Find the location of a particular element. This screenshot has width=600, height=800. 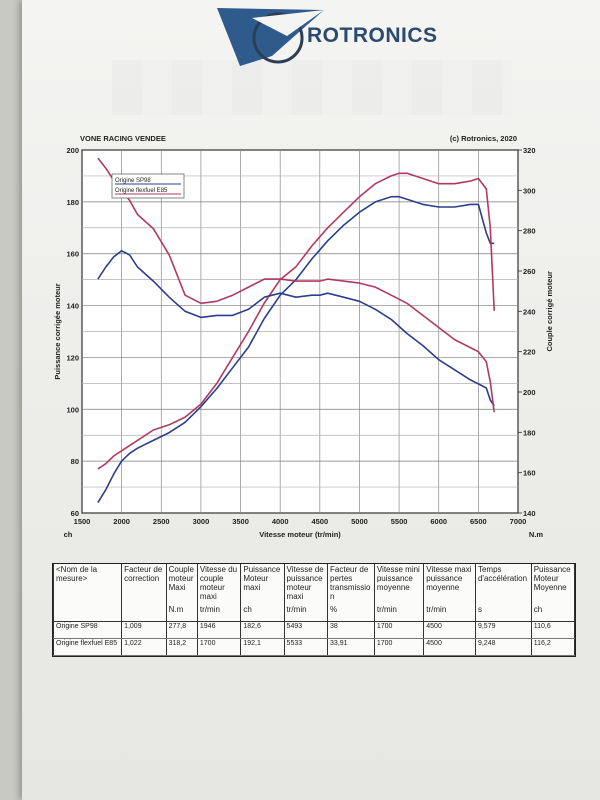

chart-title: VONE RACING VENDEE is located at coordinates (123, 138).